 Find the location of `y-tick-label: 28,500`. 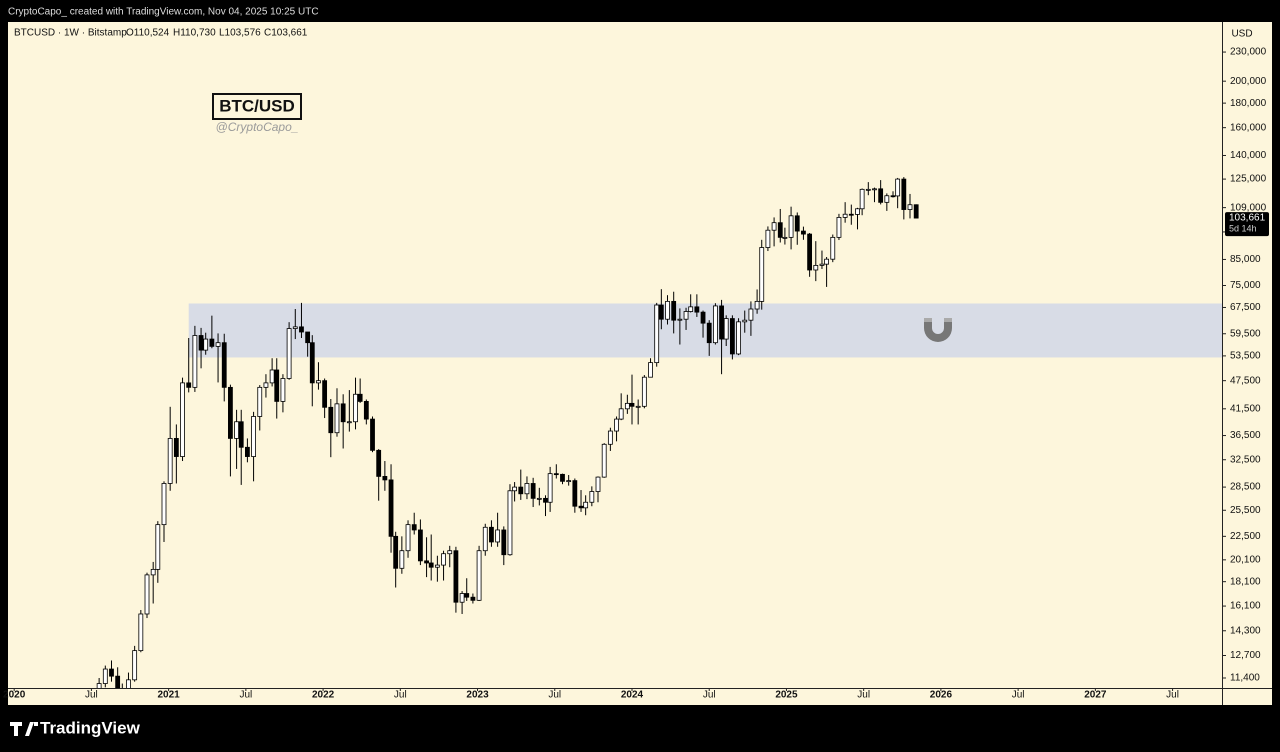

y-tick-label: 28,500 is located at coordinates (1245, 487).